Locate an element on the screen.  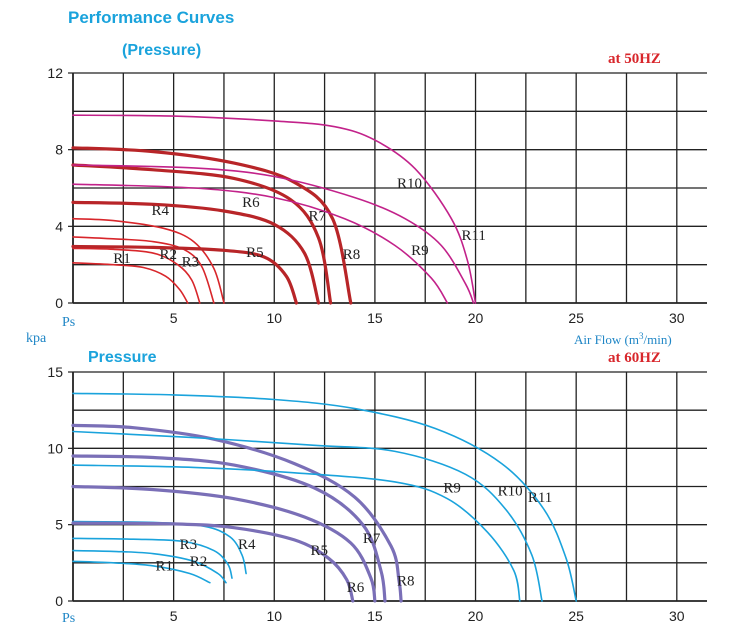
chart1-series-r1-line is located at coordinates (130, 283).